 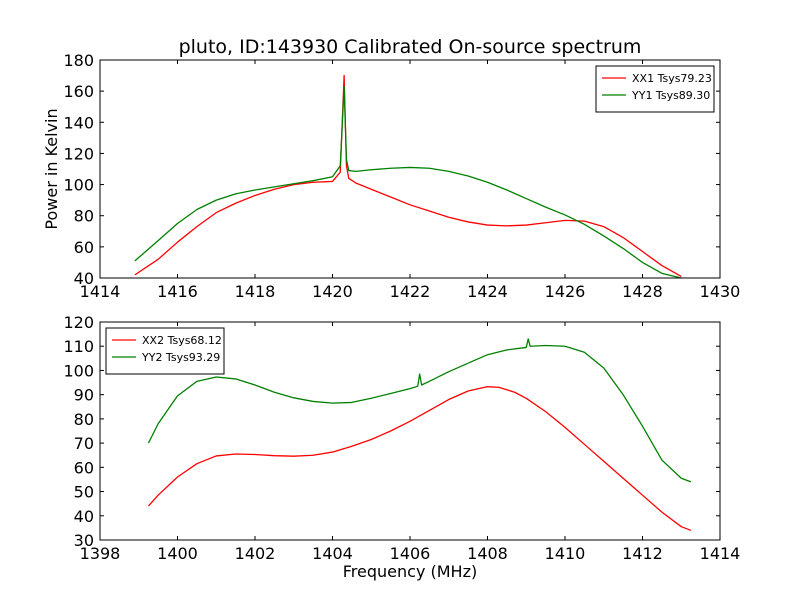 I want to click on top-x-tick-label: 1428, so click(x=642, y=291).